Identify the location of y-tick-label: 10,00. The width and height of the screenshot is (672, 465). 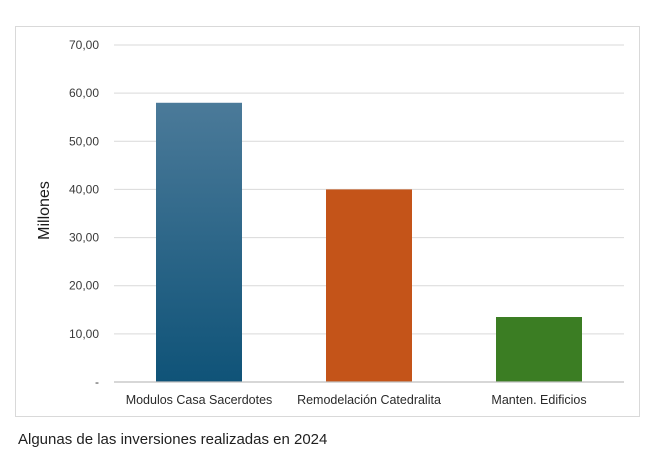
(84, 334).